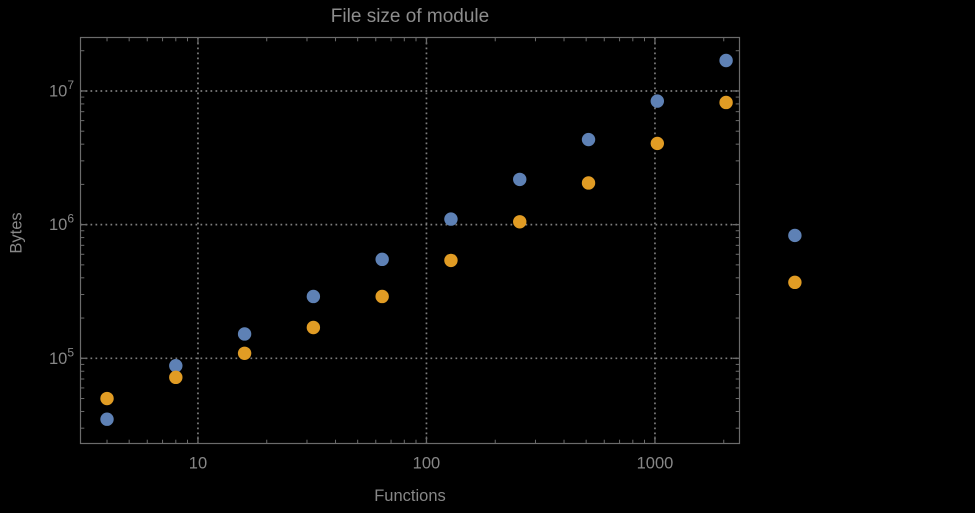 This screenshot has width=975, height=513. I want to click on y-axis-label: Bytes, so click(16, 233).